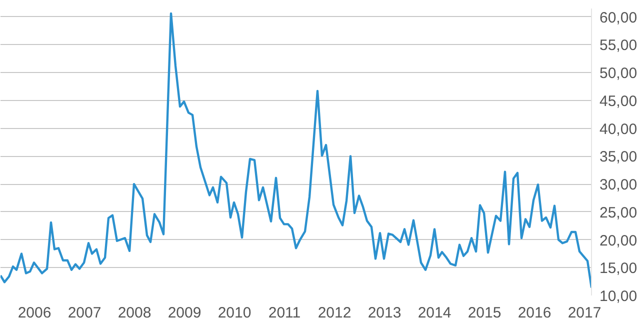 The height and width of the screenshot is (320, 640). What do you see at coordinates (185, 312) in the screenshot?
I see `x-tick-label: 2009` at bounding box center [185, 312].